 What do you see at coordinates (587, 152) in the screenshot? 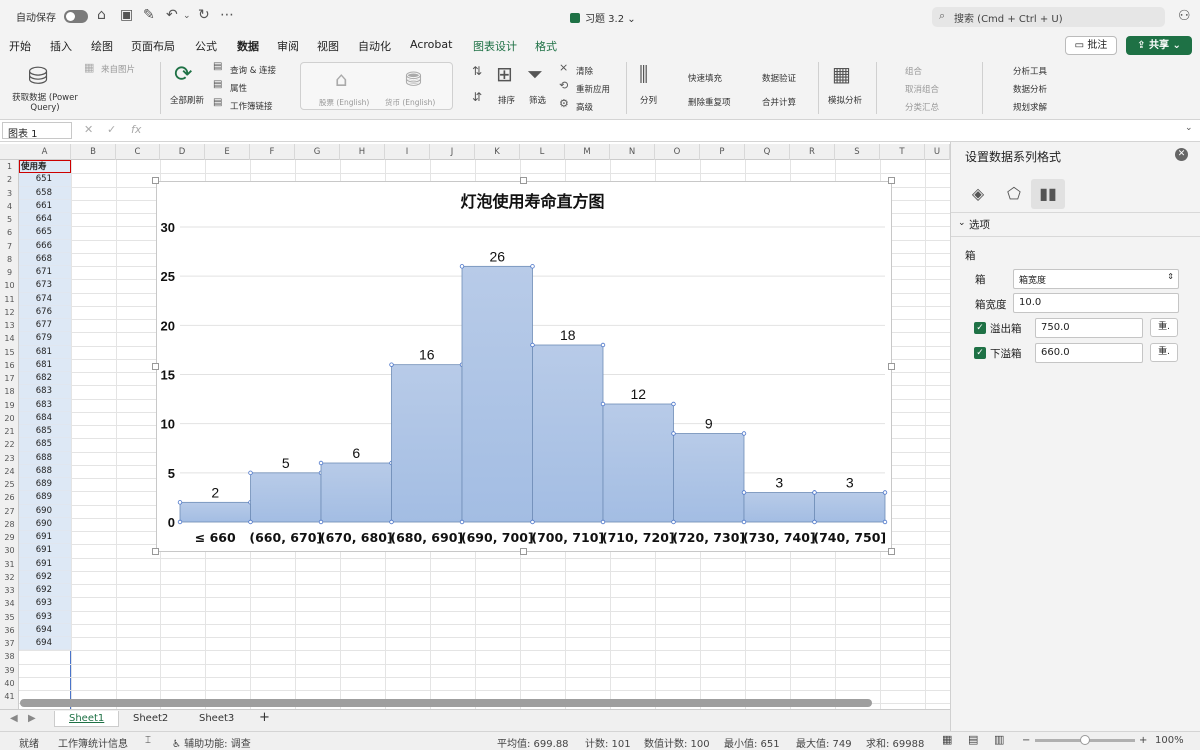
I see `column-header: M` at bounding box center [587, 152].